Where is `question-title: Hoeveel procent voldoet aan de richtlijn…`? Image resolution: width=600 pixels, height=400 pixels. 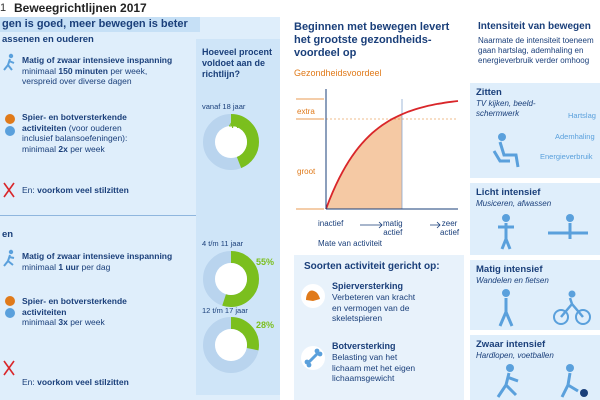
question-title: Hoeveel procent voldoet aan de richtlijn… is located at coordinates (237, 63).